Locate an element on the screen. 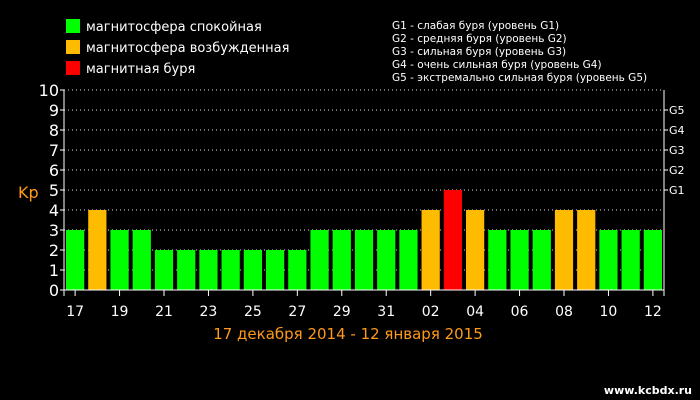  date-range-label: 17 декабря 2014 - 12 января 2015 is located at coordinates (348, 334).